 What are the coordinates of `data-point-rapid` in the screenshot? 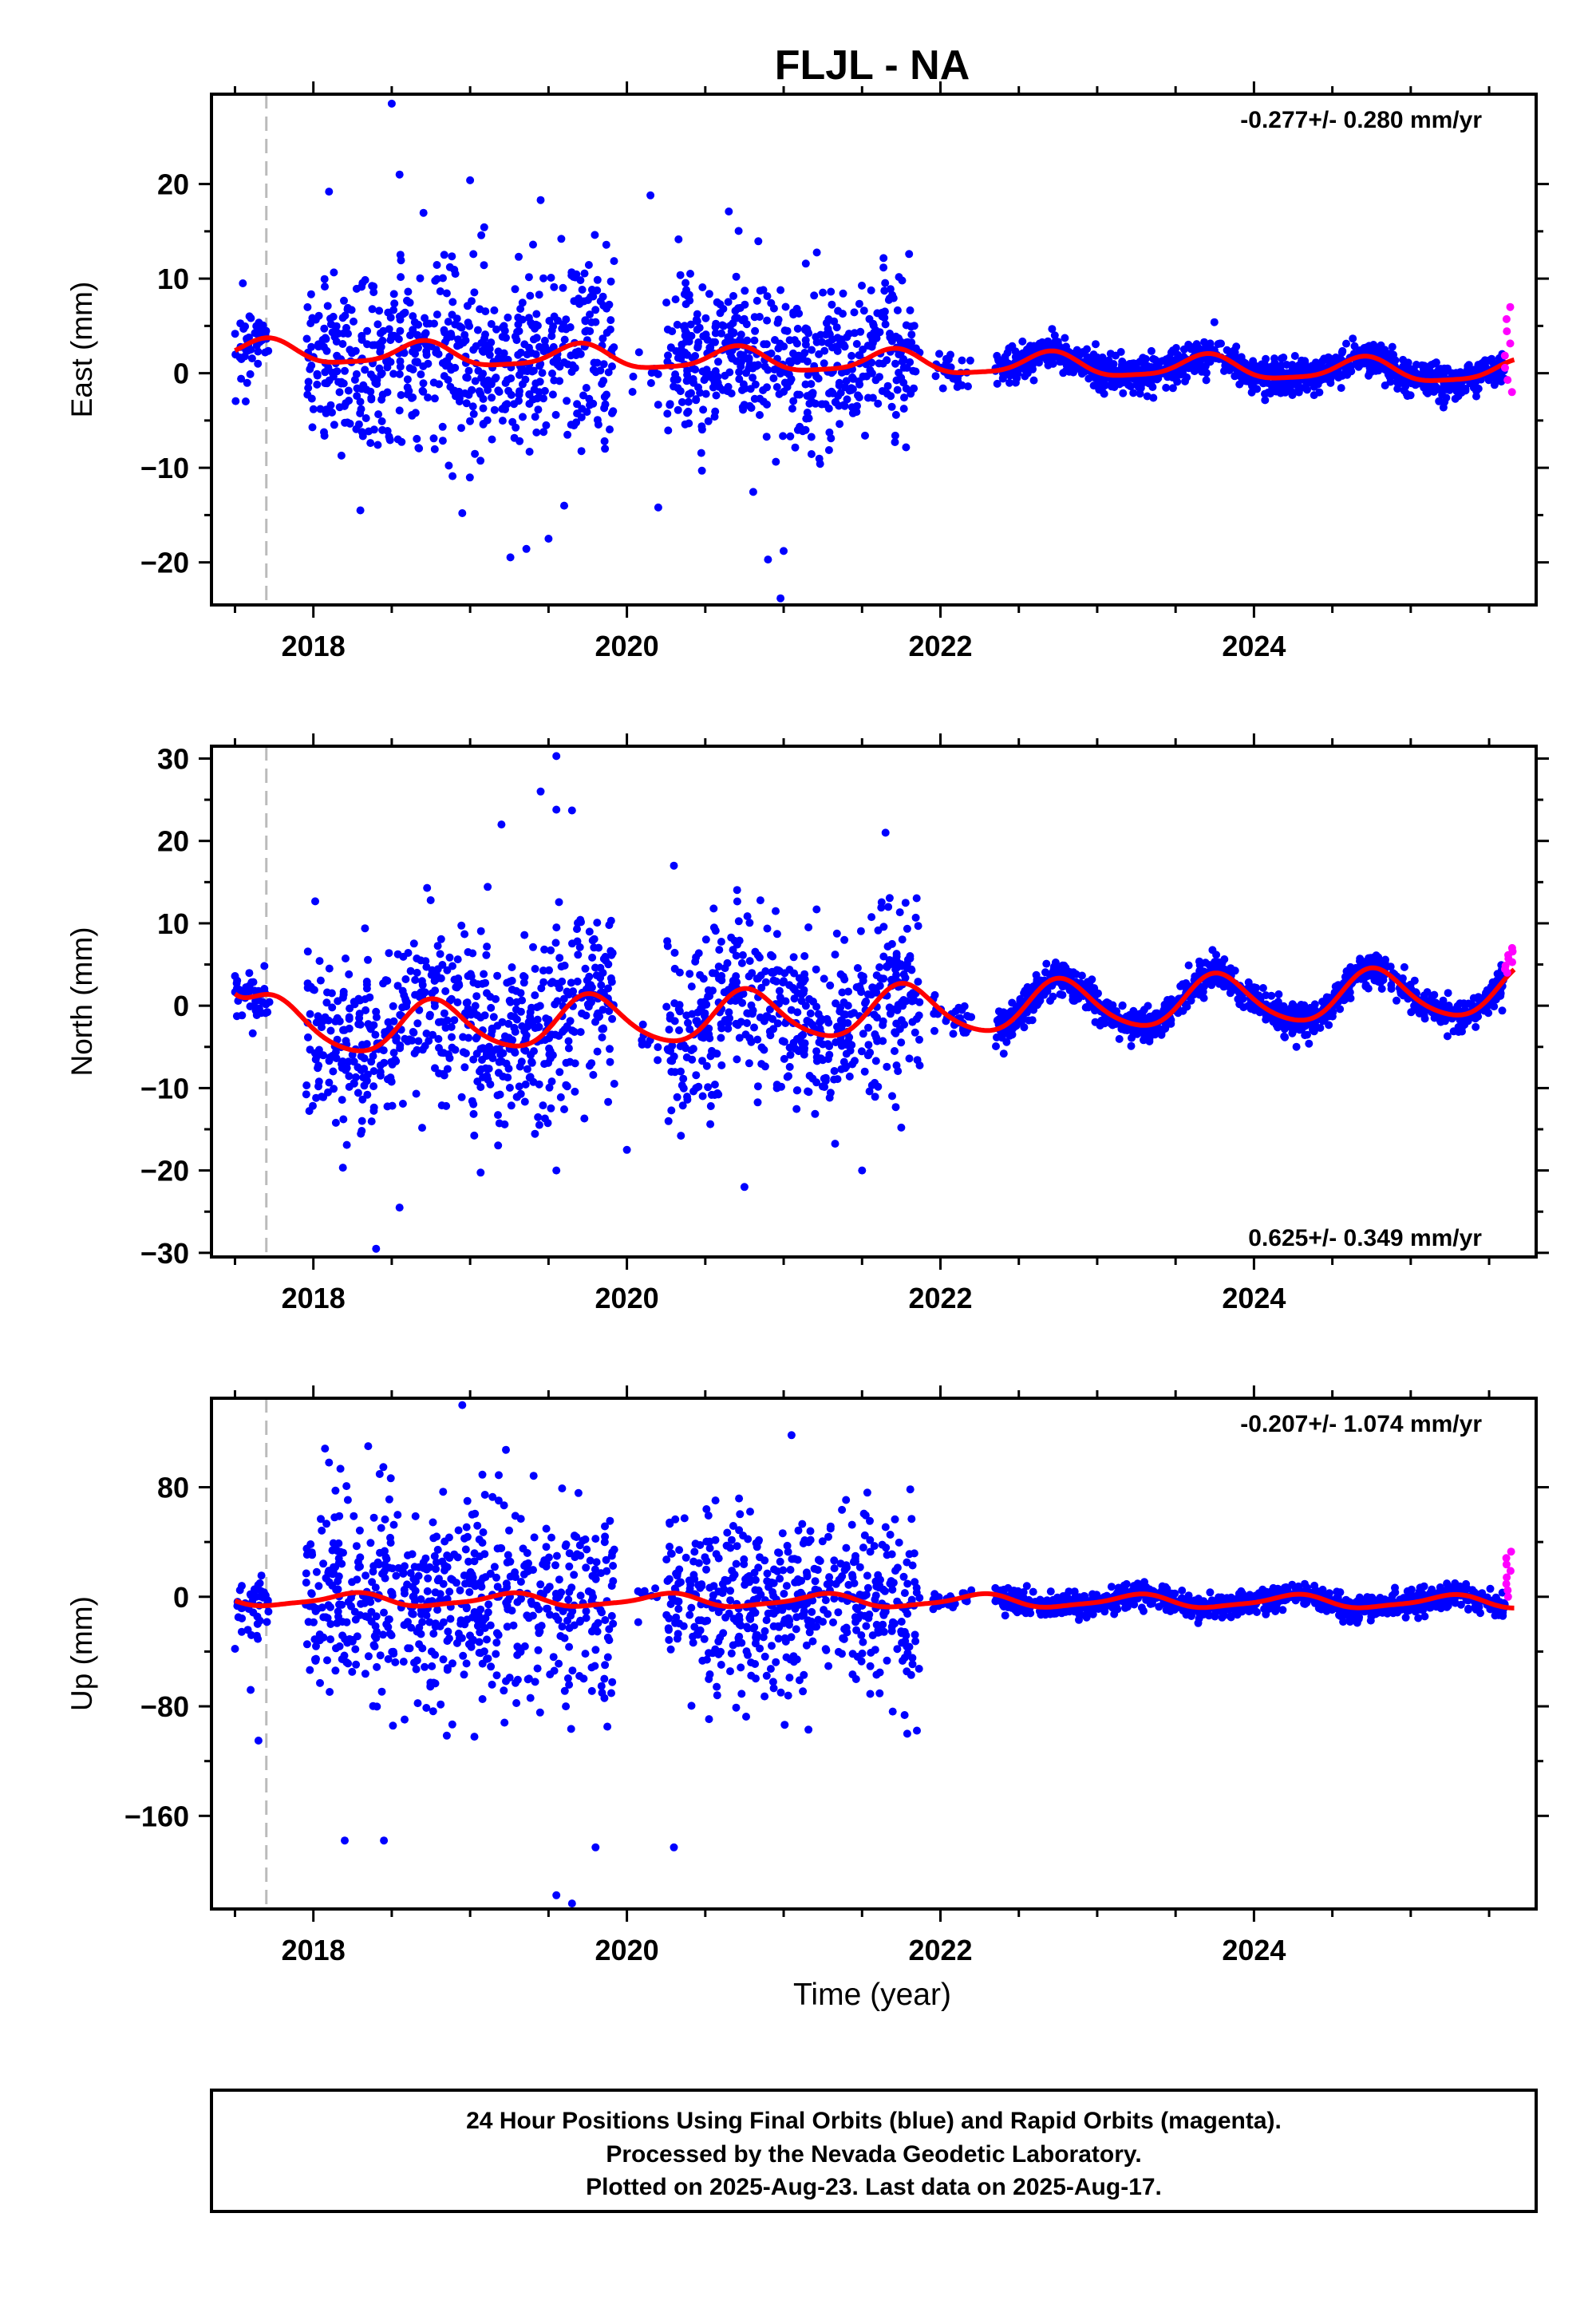 It's located at (1507, 380).